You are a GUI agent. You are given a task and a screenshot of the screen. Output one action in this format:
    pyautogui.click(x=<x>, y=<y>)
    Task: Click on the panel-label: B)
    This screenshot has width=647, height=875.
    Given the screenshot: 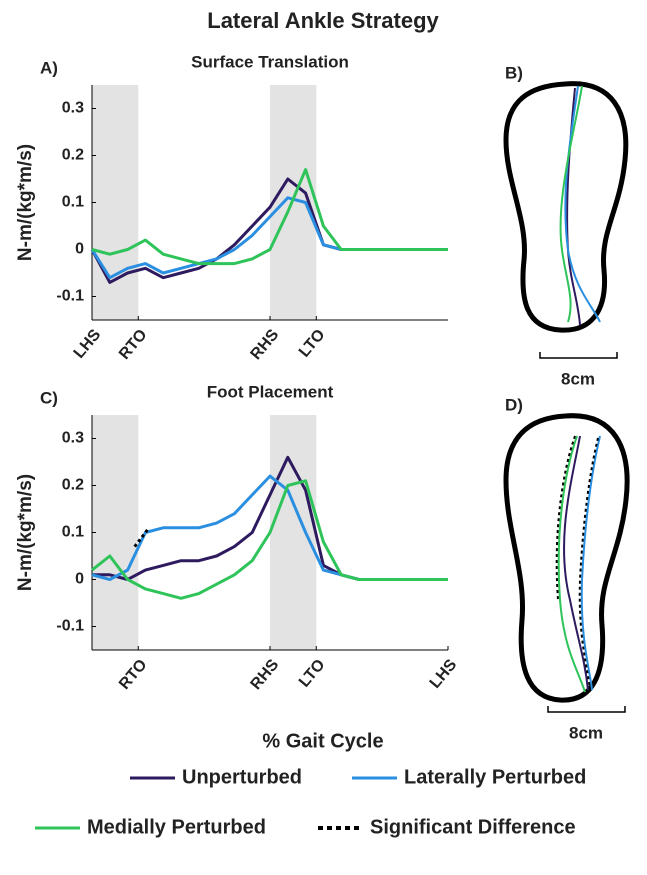 What is the action you would take?
    pyautogui.click(x=514, y=72)
    